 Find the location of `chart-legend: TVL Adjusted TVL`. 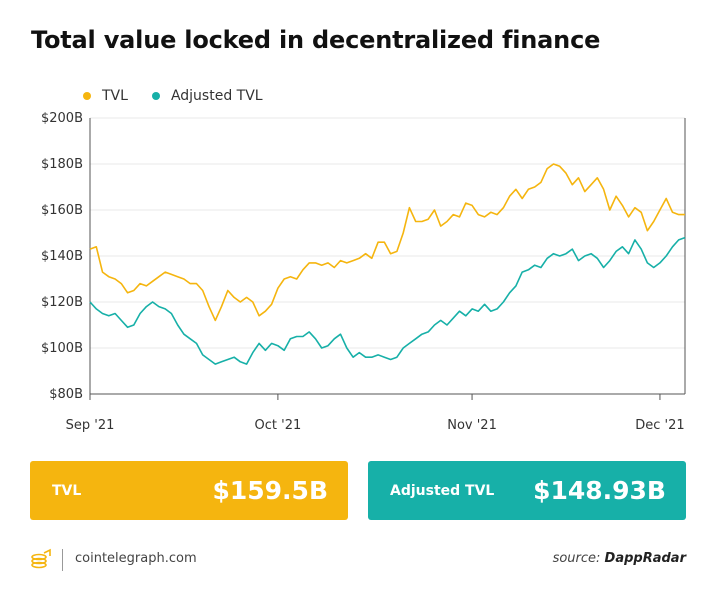

chart-legend: TVL Adjusted TVL is located at coordinates (185, 96).